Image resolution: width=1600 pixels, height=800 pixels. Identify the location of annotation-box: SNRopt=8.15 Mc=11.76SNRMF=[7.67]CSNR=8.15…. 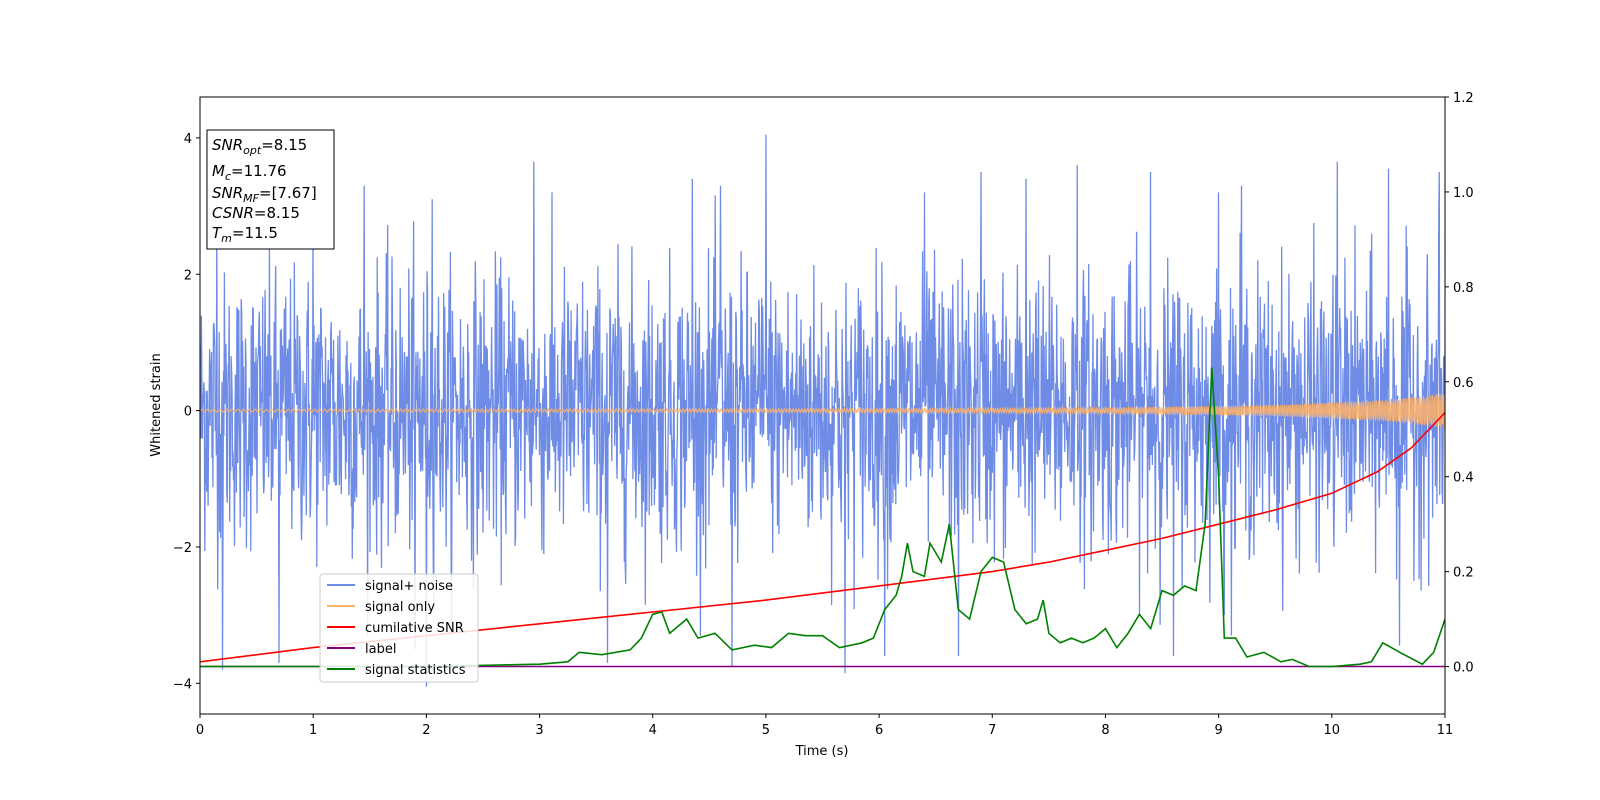
(270, 189).